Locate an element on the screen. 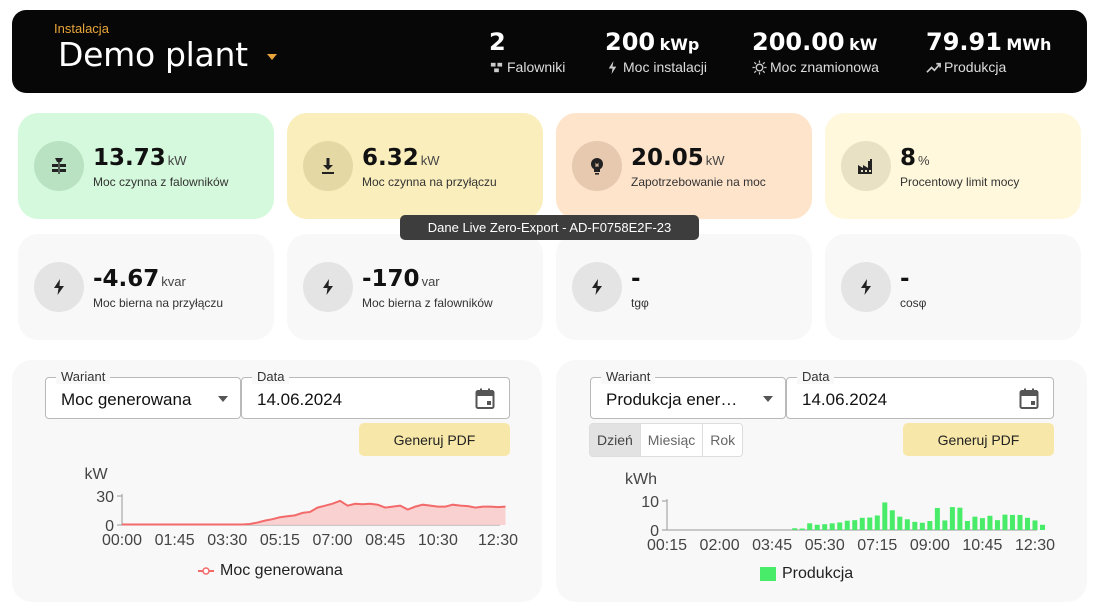 The image size is (1107, 610). x-tick-label: 03:30 is located at coordinates (227, 540).